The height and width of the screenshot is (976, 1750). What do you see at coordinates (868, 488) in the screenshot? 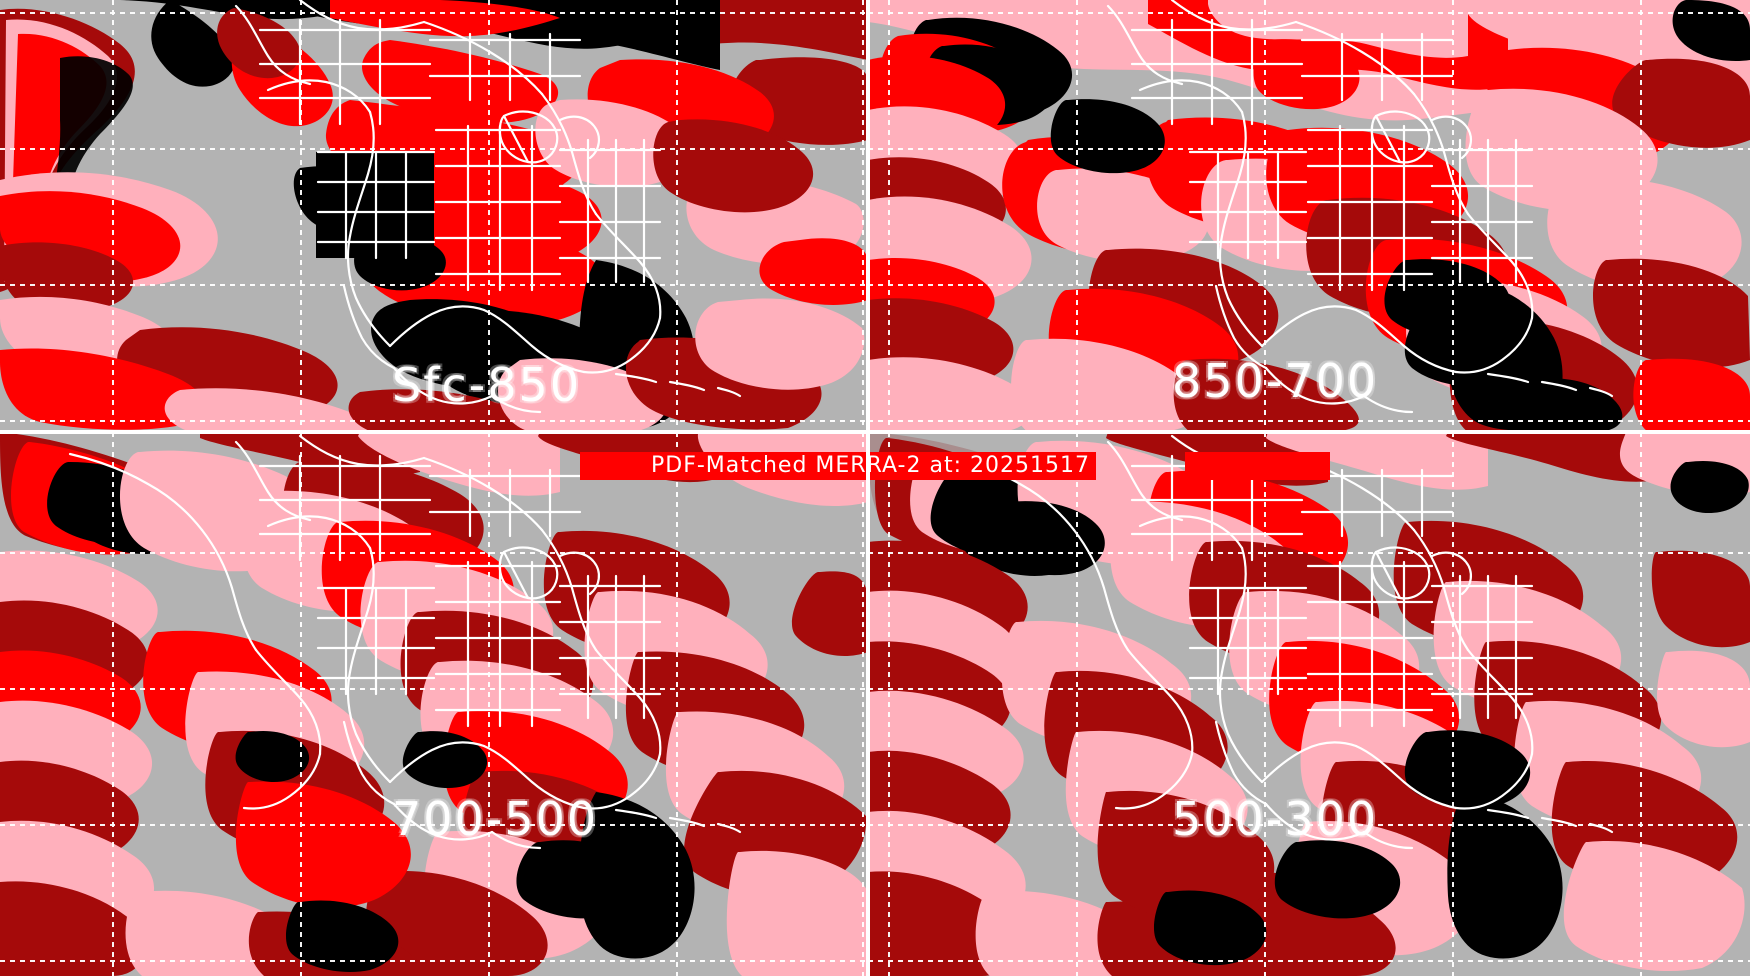
I see `panel-separator-vertical` at bounding box center [868, 488].